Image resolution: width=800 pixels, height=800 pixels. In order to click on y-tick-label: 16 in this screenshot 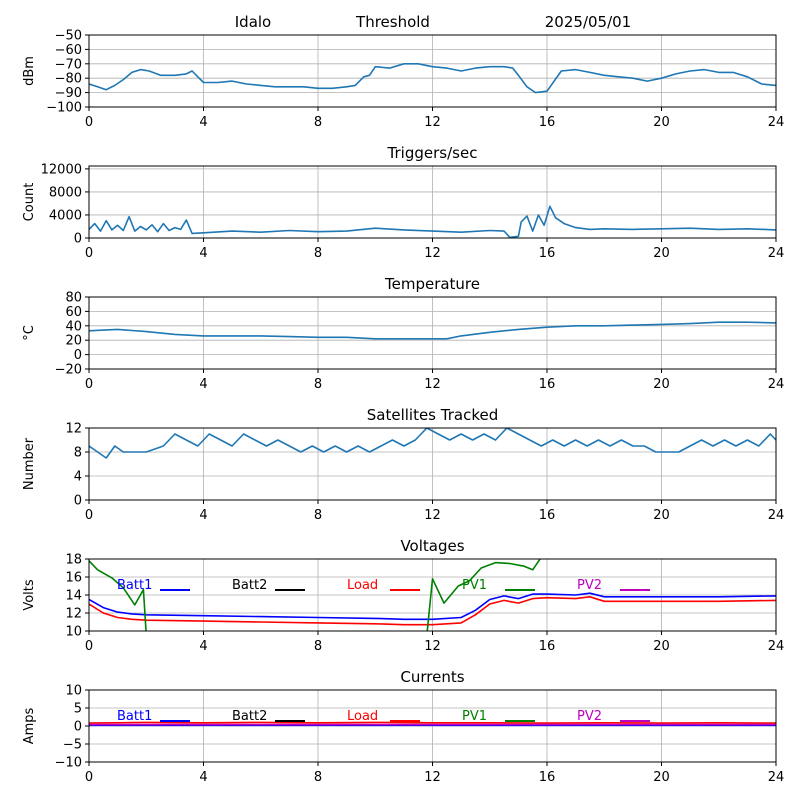, I will do `click(73, 578)`.